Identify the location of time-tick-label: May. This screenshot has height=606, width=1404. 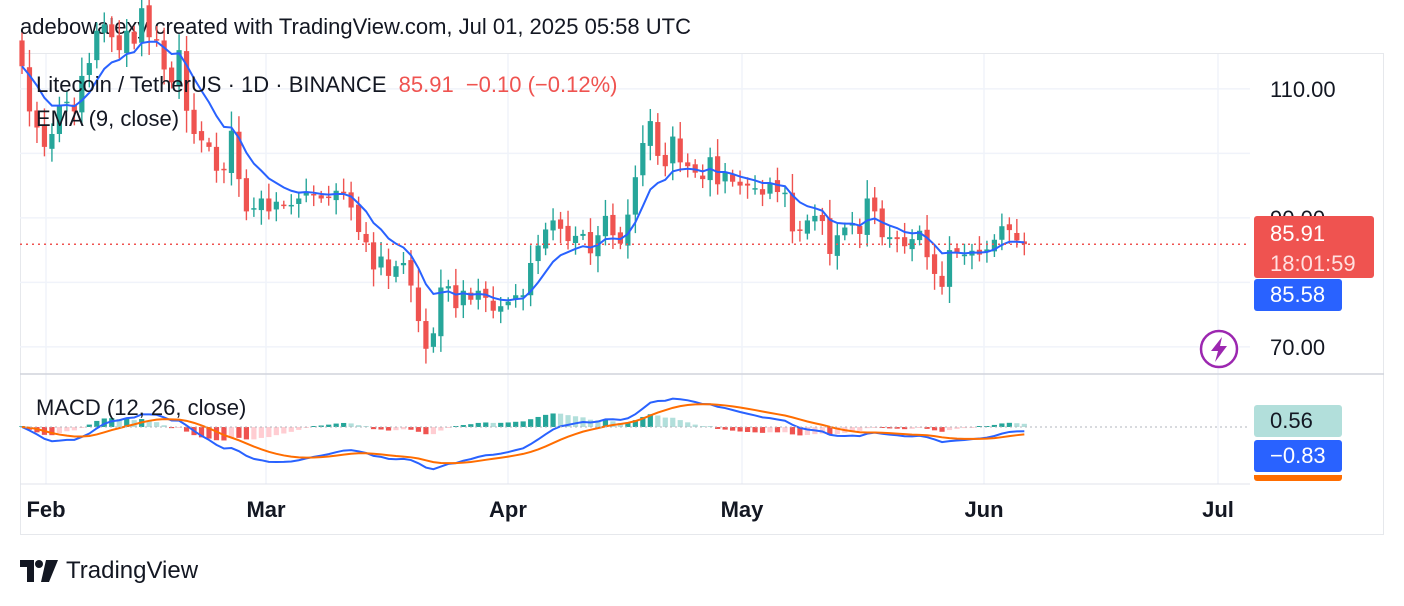
(743, 509).